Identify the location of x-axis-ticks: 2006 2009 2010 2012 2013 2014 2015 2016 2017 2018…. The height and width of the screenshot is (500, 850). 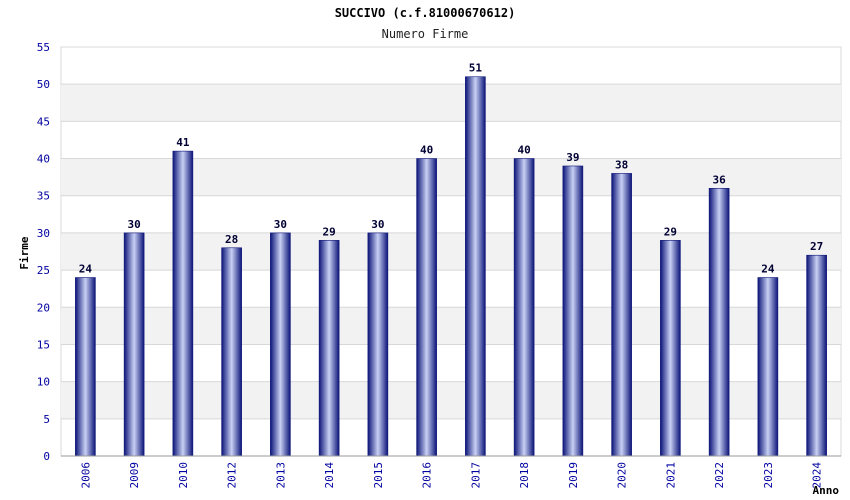
(451, 475).